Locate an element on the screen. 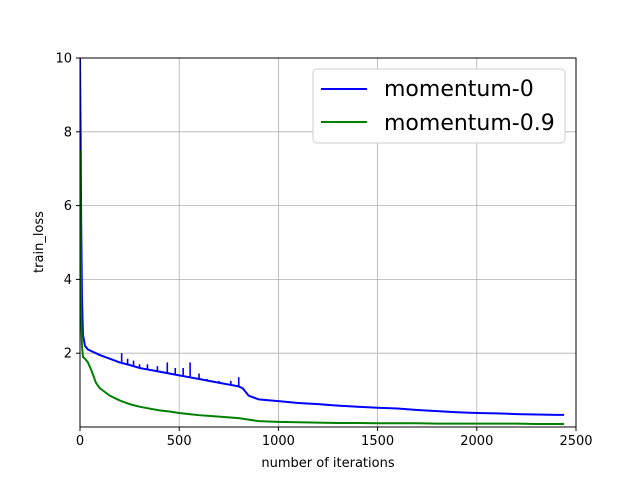  legend-label-momentum-0.9: momentum-0.9 is located at coordinates (469, 123).